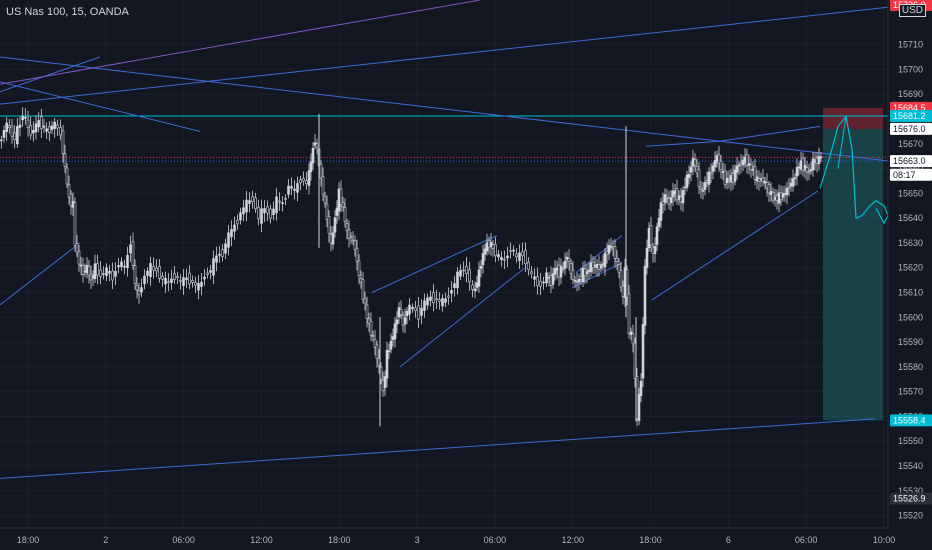  I want to click on y-tick-label: 15690, so click(910, 94).